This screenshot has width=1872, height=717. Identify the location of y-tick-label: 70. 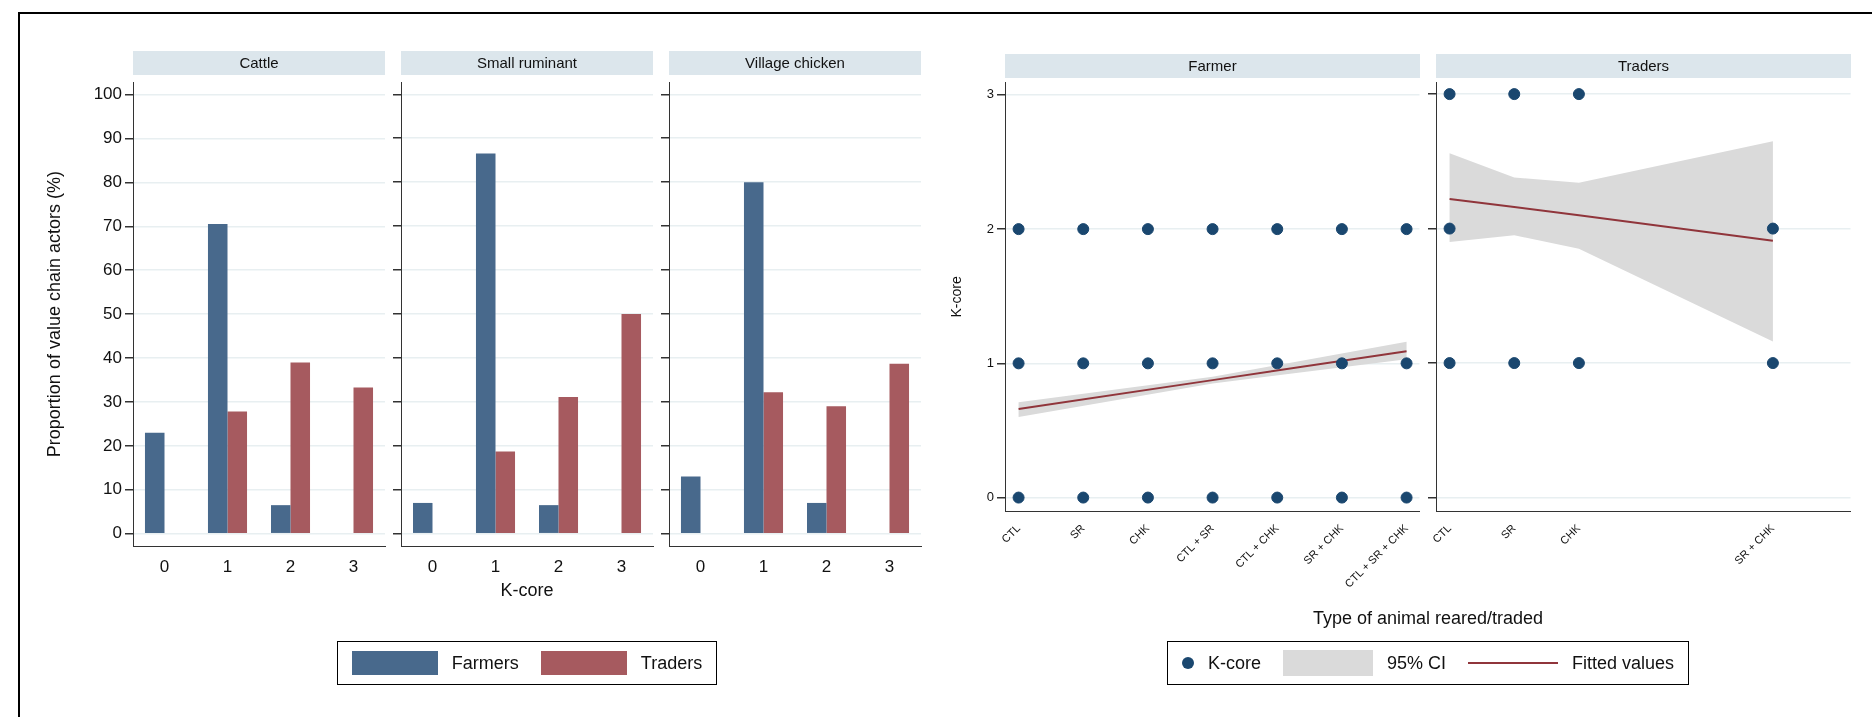
(112, 225).